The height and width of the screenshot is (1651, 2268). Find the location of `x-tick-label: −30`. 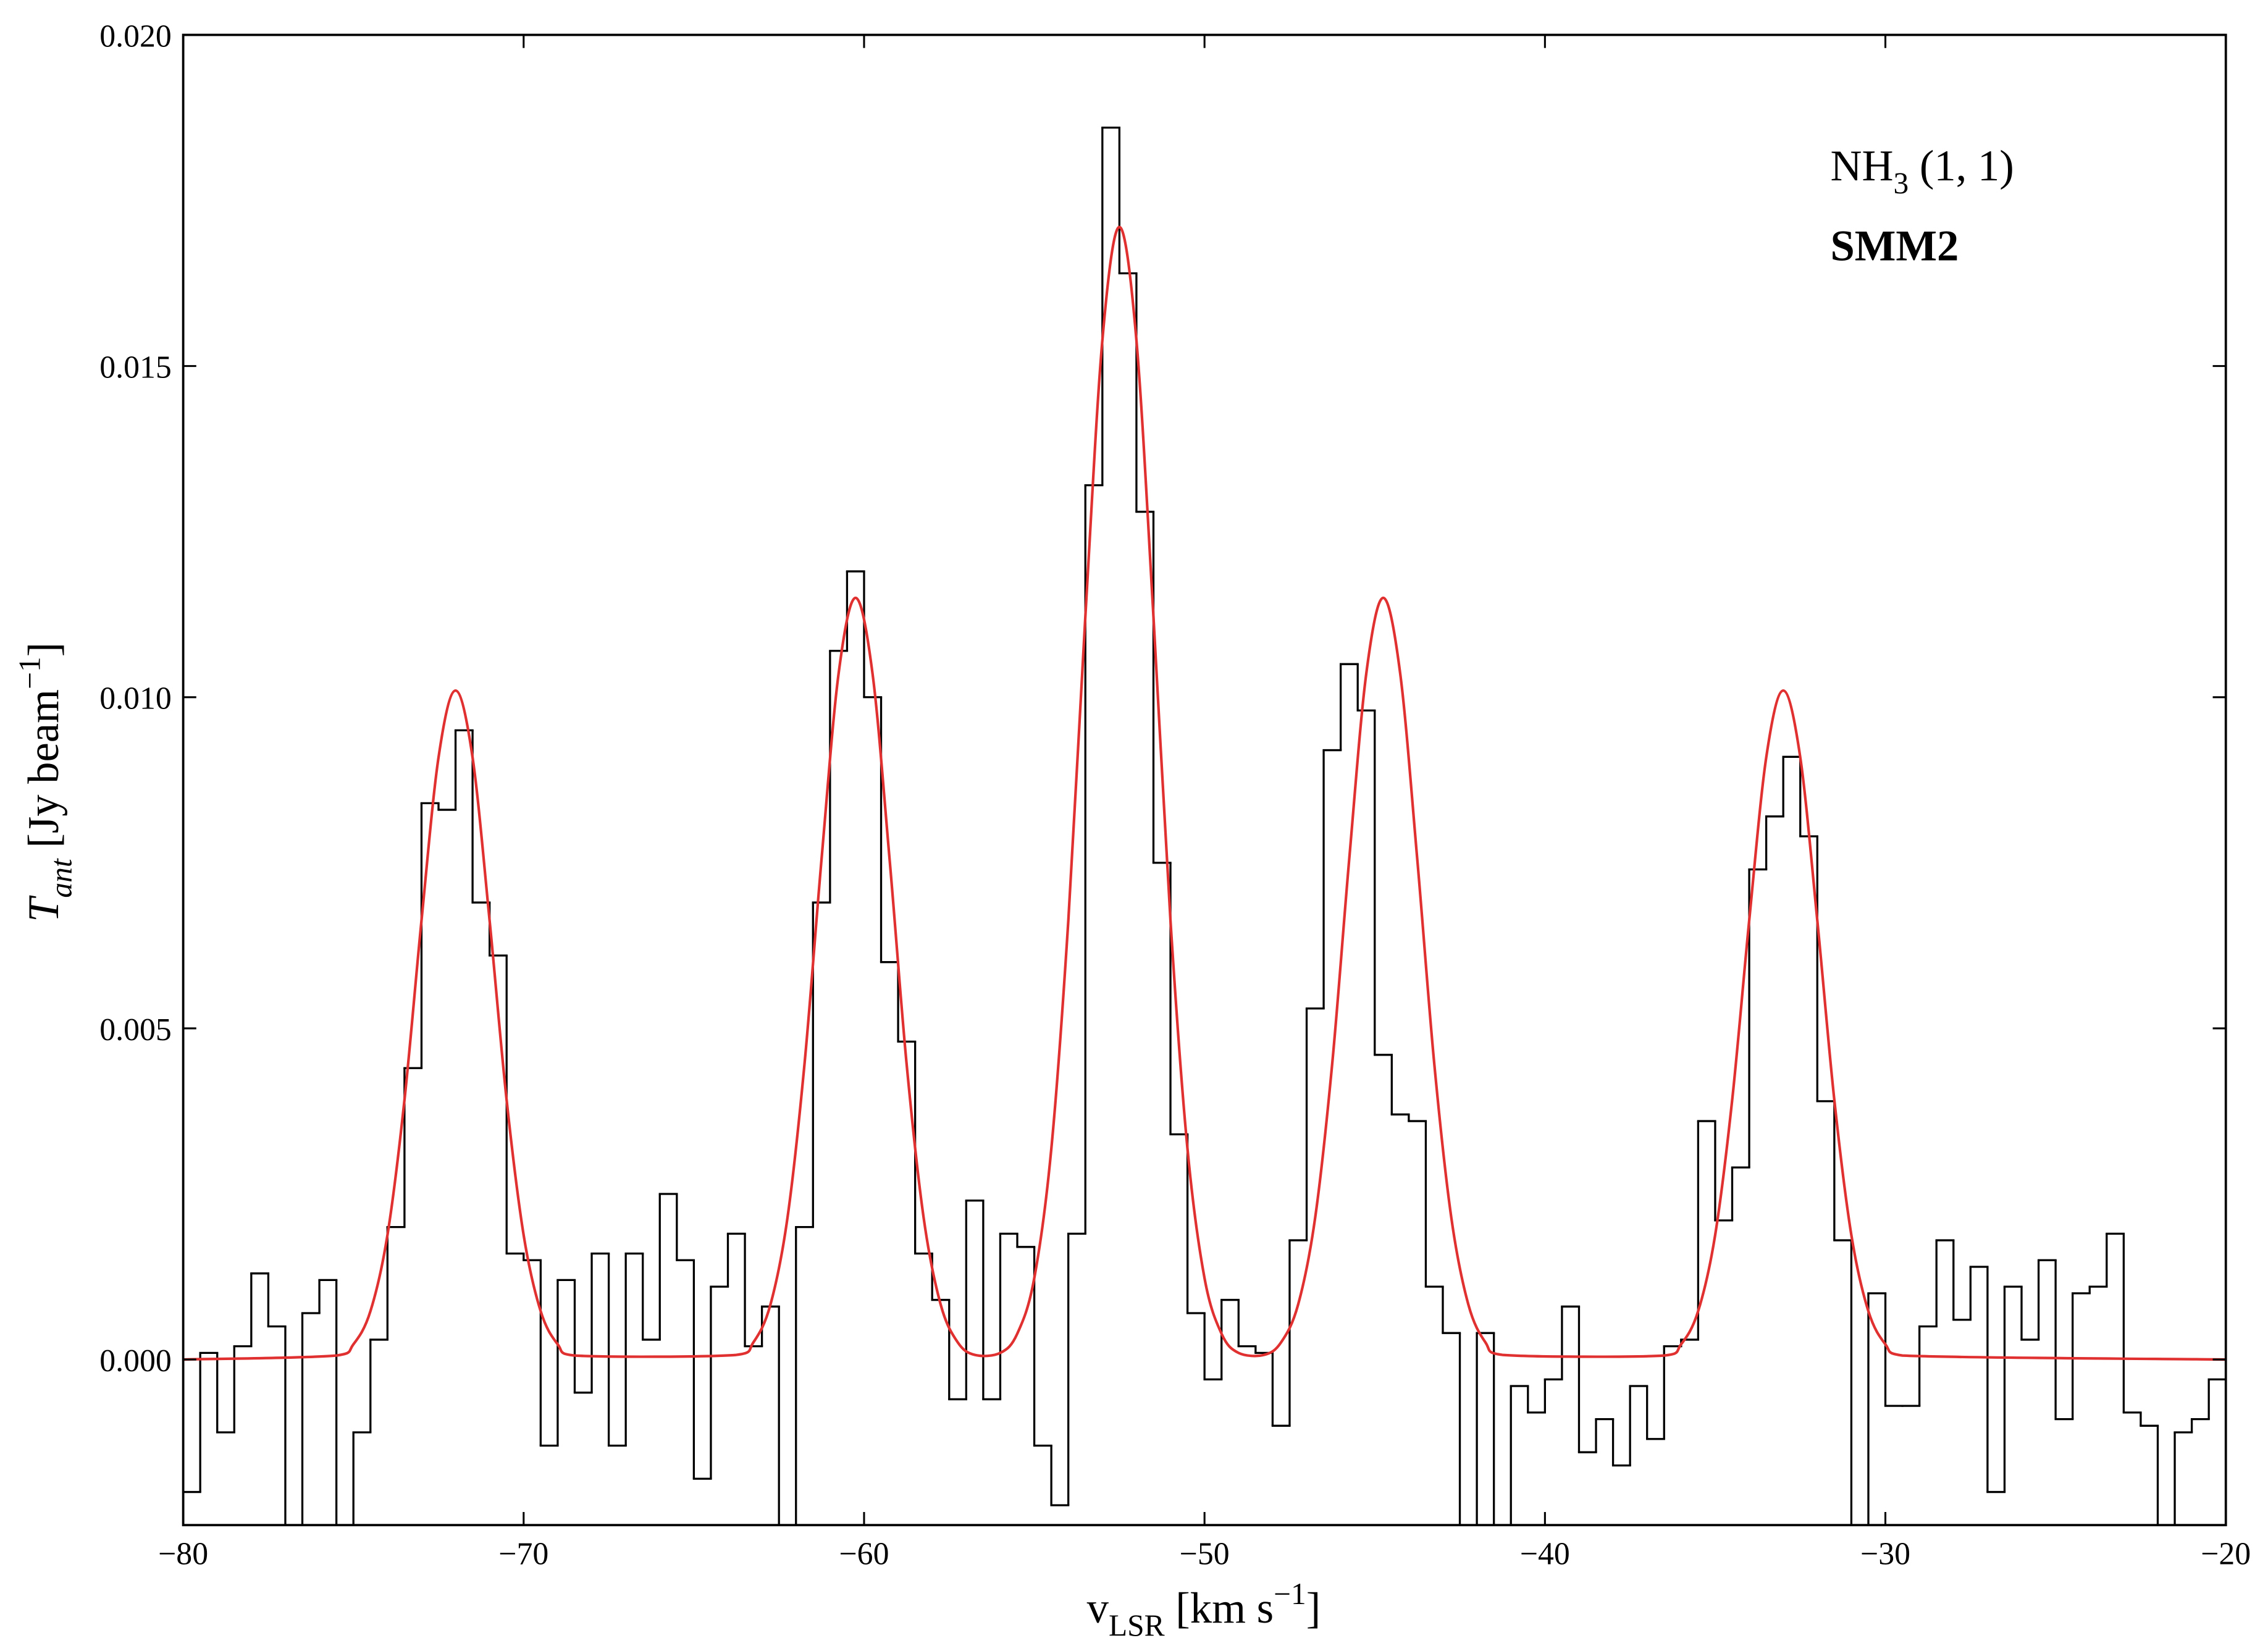

x-tick-label: −30 is located at coordinates (1885, 1554).